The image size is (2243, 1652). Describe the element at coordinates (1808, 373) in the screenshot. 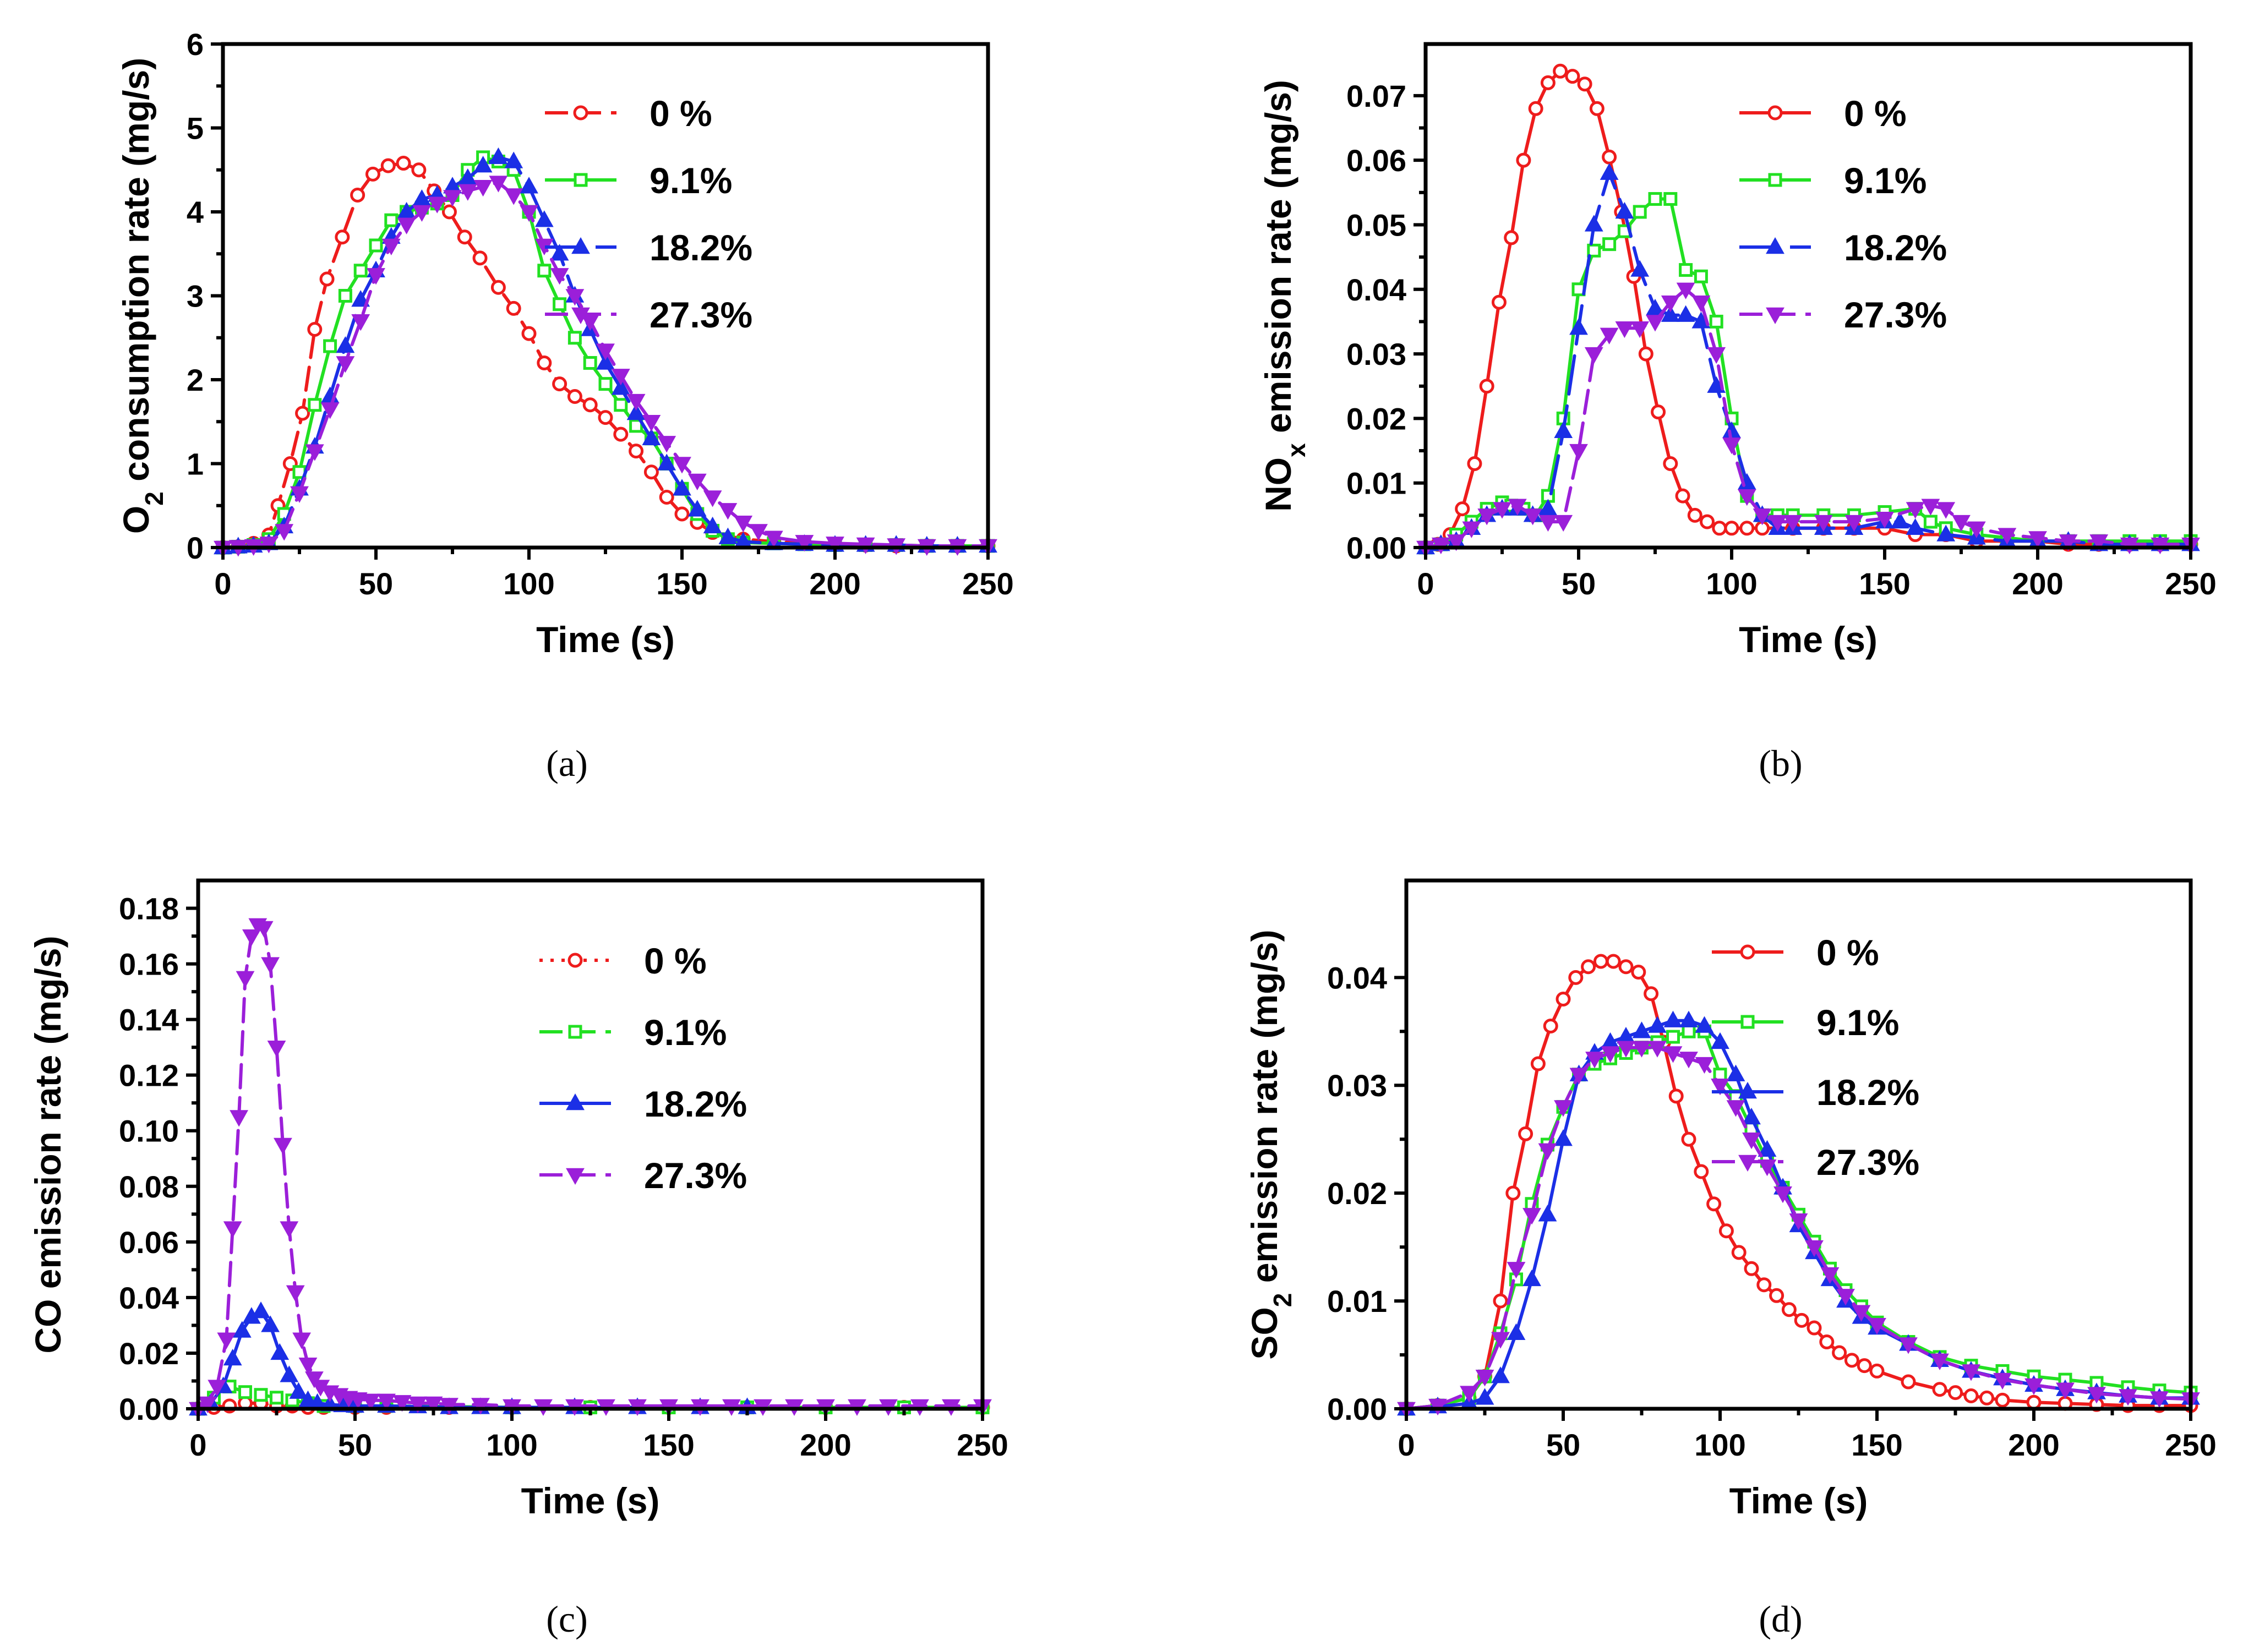

I see `series-line` at that location.